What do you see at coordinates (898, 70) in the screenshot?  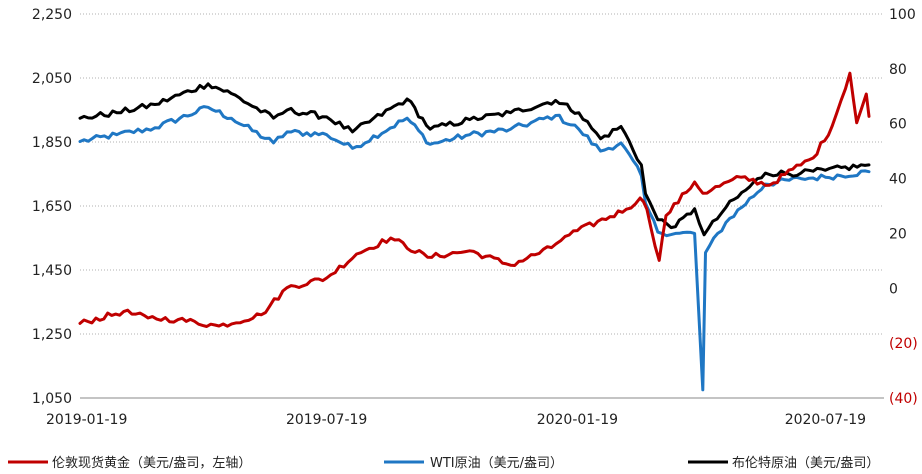 I see `right-tick-label: 80` at bounding box center [898, 70].